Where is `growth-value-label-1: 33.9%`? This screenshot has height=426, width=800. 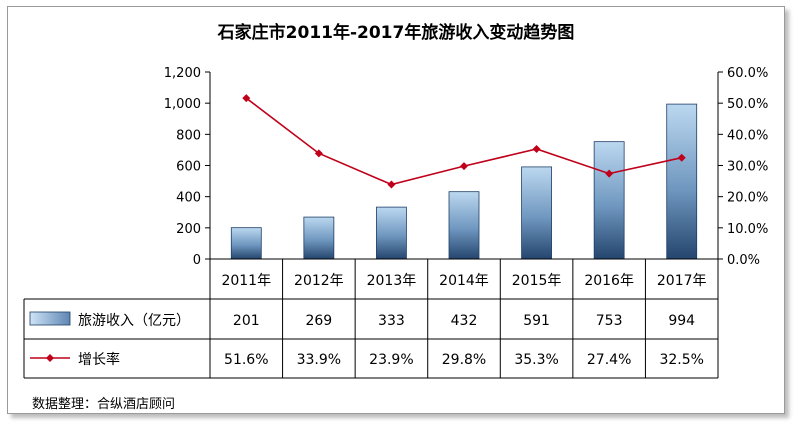 growth-value-label-1: 33.9% is located at coordinates (319, 360).